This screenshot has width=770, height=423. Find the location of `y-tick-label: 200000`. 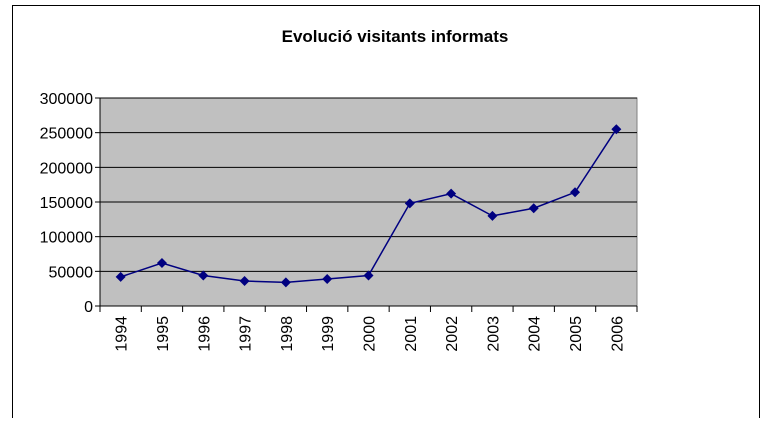

y-tick-label: 200000 is located at coordinates (66, 168).